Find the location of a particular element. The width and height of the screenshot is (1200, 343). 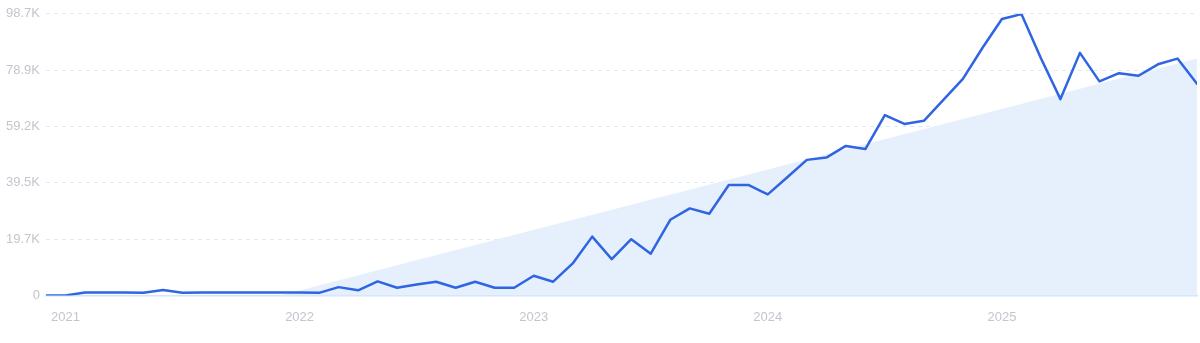

x-tick-label: 2021 is located at coordinates (65, 316).